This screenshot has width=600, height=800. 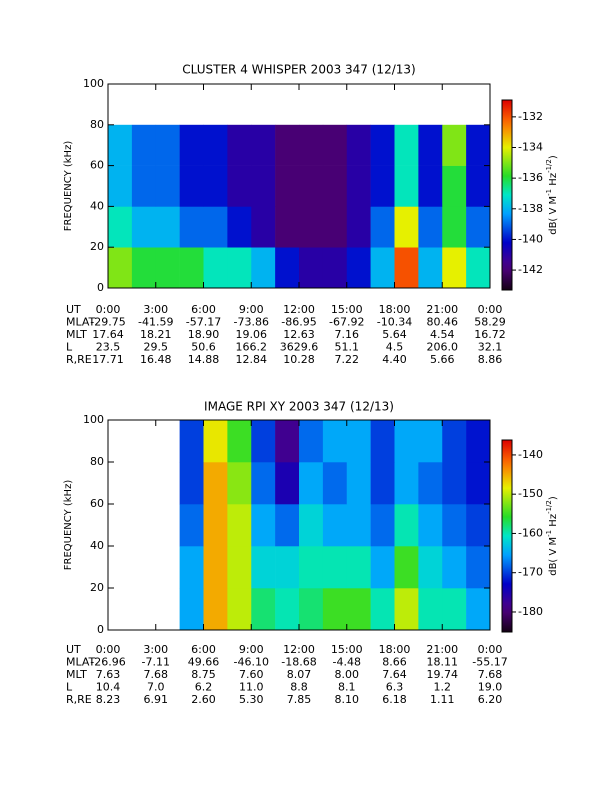 What do you see at coordinates (490, 674) in the screenshot?
I see `ephemeris-value: 7.68` at bounding box center [490, 674].